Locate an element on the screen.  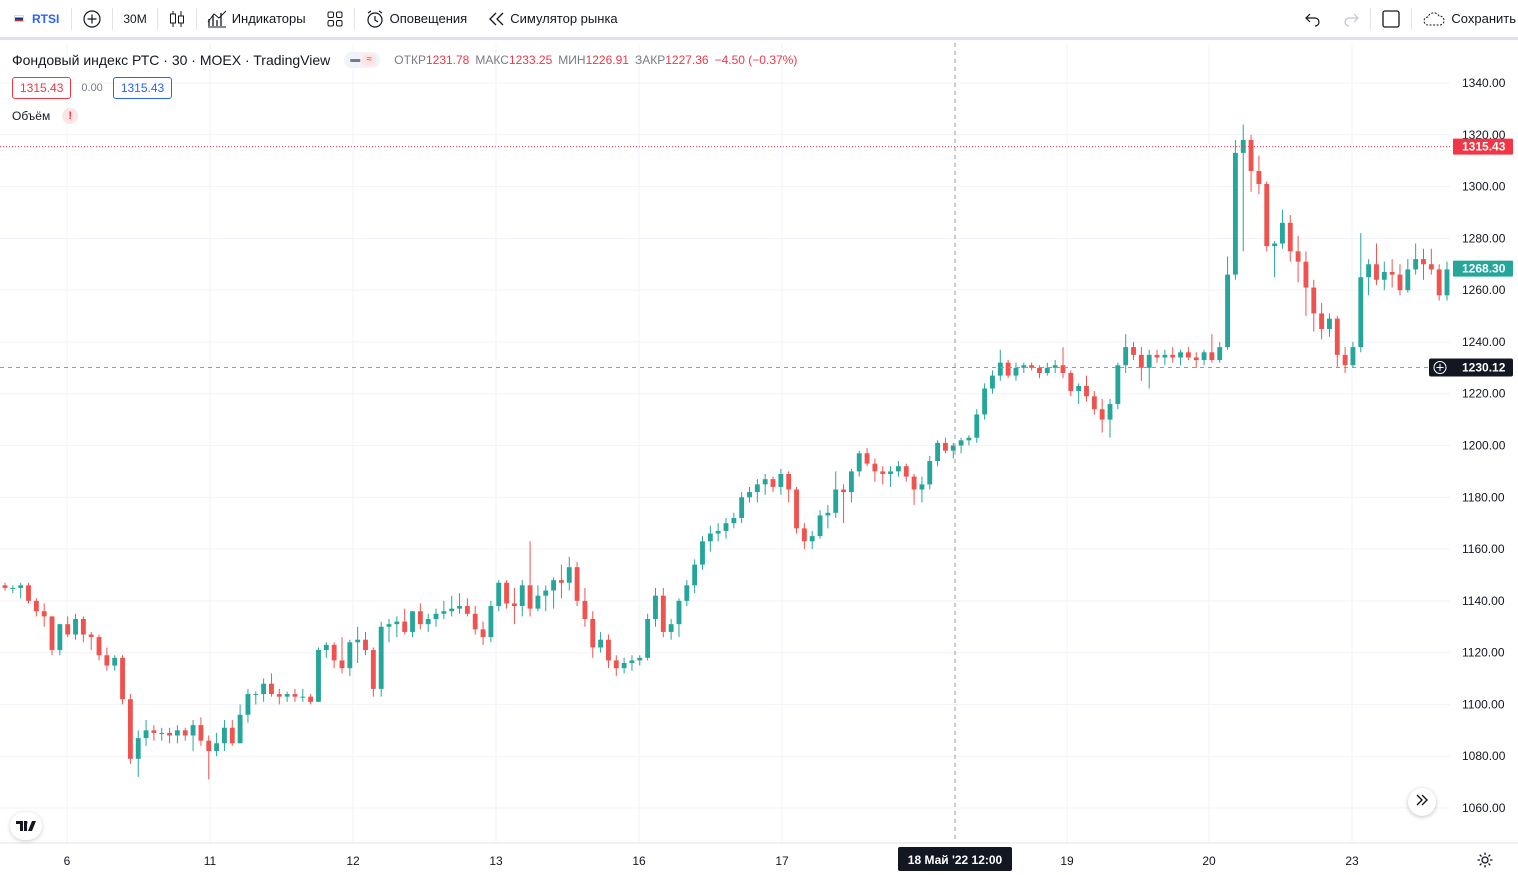
fullscreen-button is located at coordinates (1391, 18).